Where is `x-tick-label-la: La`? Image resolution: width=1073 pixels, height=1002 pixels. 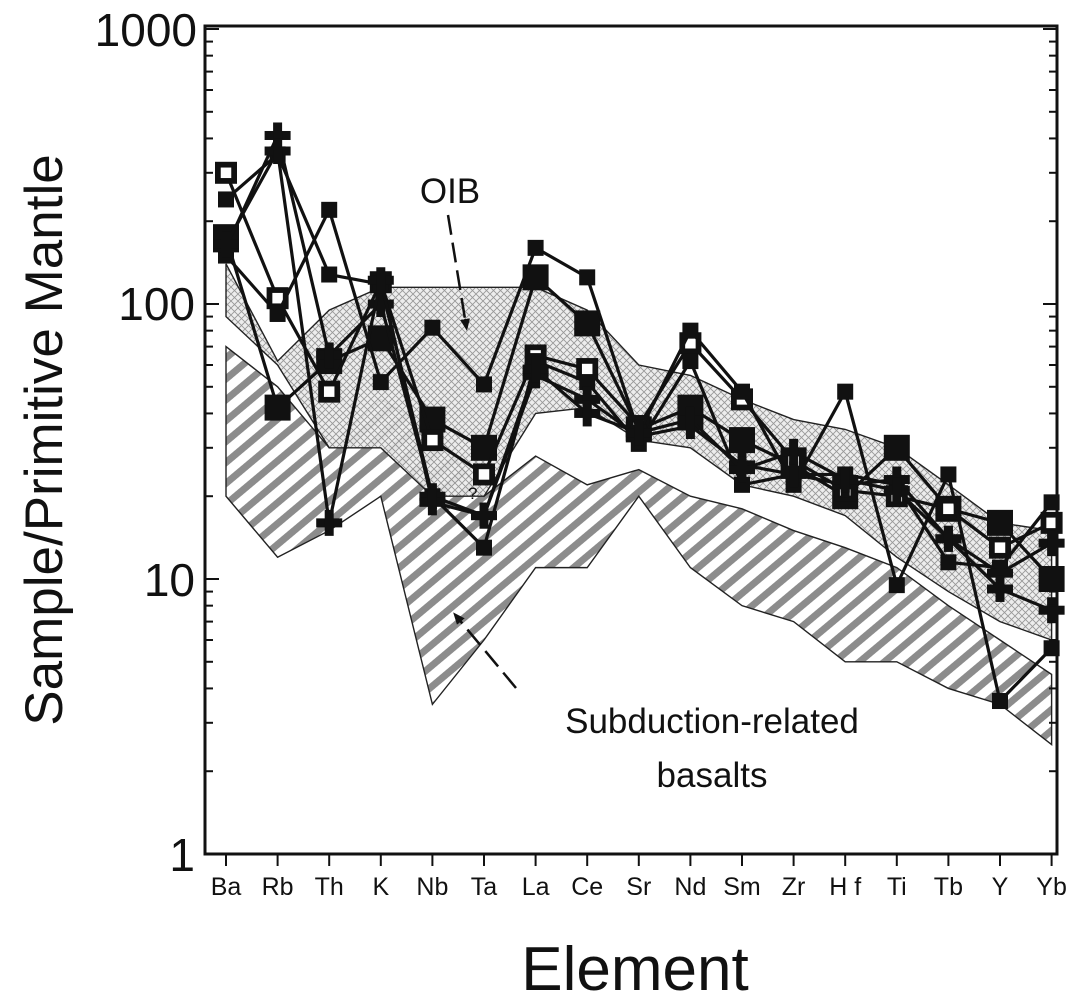
x-tick-label-la: La is located at coordinates (536, 887).